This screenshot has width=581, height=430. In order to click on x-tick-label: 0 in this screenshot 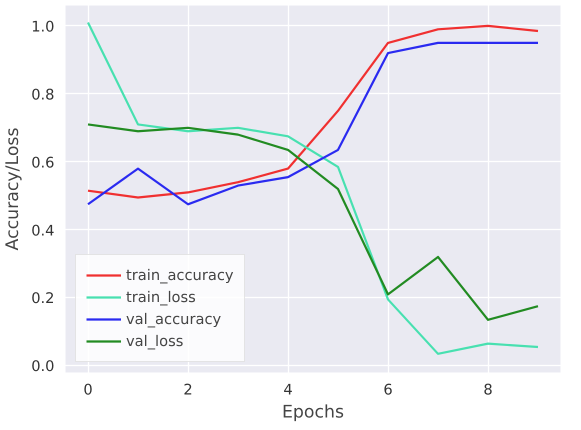, I will do `click(88, 390)`.